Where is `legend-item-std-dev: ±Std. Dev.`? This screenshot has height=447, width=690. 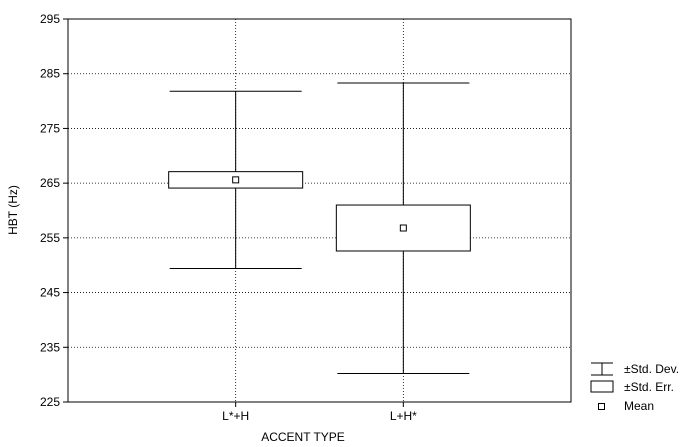
legend-item-std-dev: ±Std. Dev. is located at coordinates (635, 369).